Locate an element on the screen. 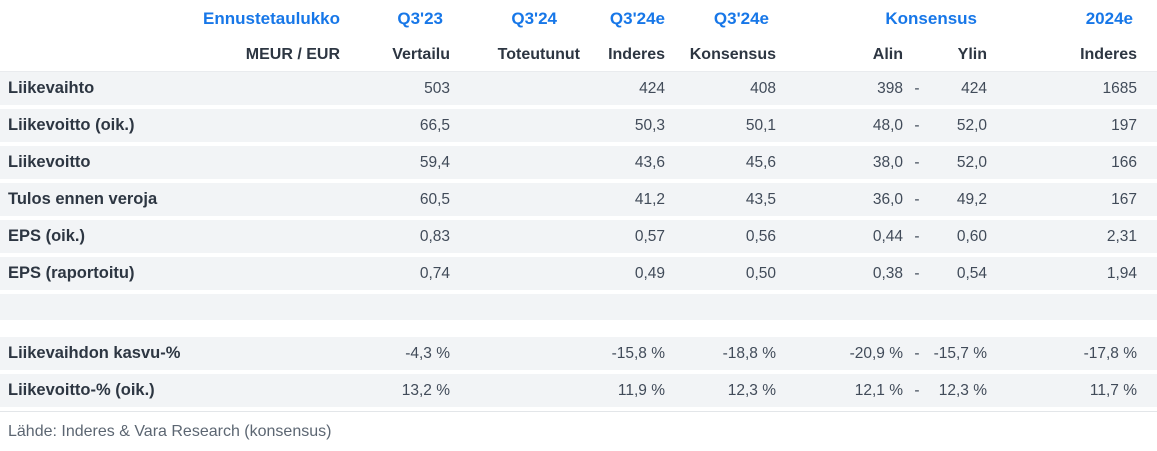  cell-alin: 38,0 is located at coordinates (841, 164).